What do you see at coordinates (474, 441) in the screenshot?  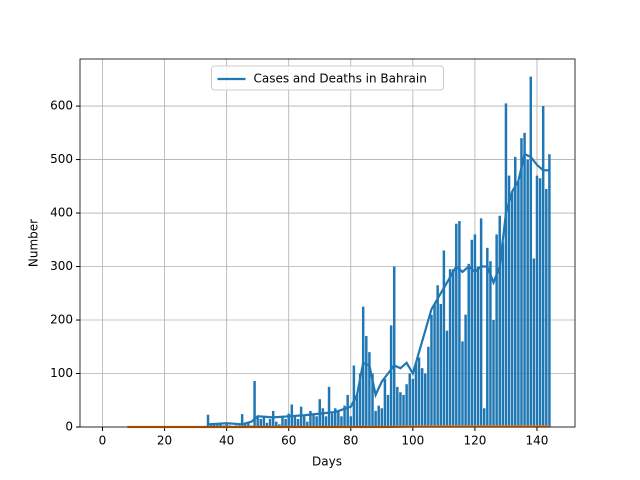 I see `x-tick-label: 120` at bounding box center [474, 441].